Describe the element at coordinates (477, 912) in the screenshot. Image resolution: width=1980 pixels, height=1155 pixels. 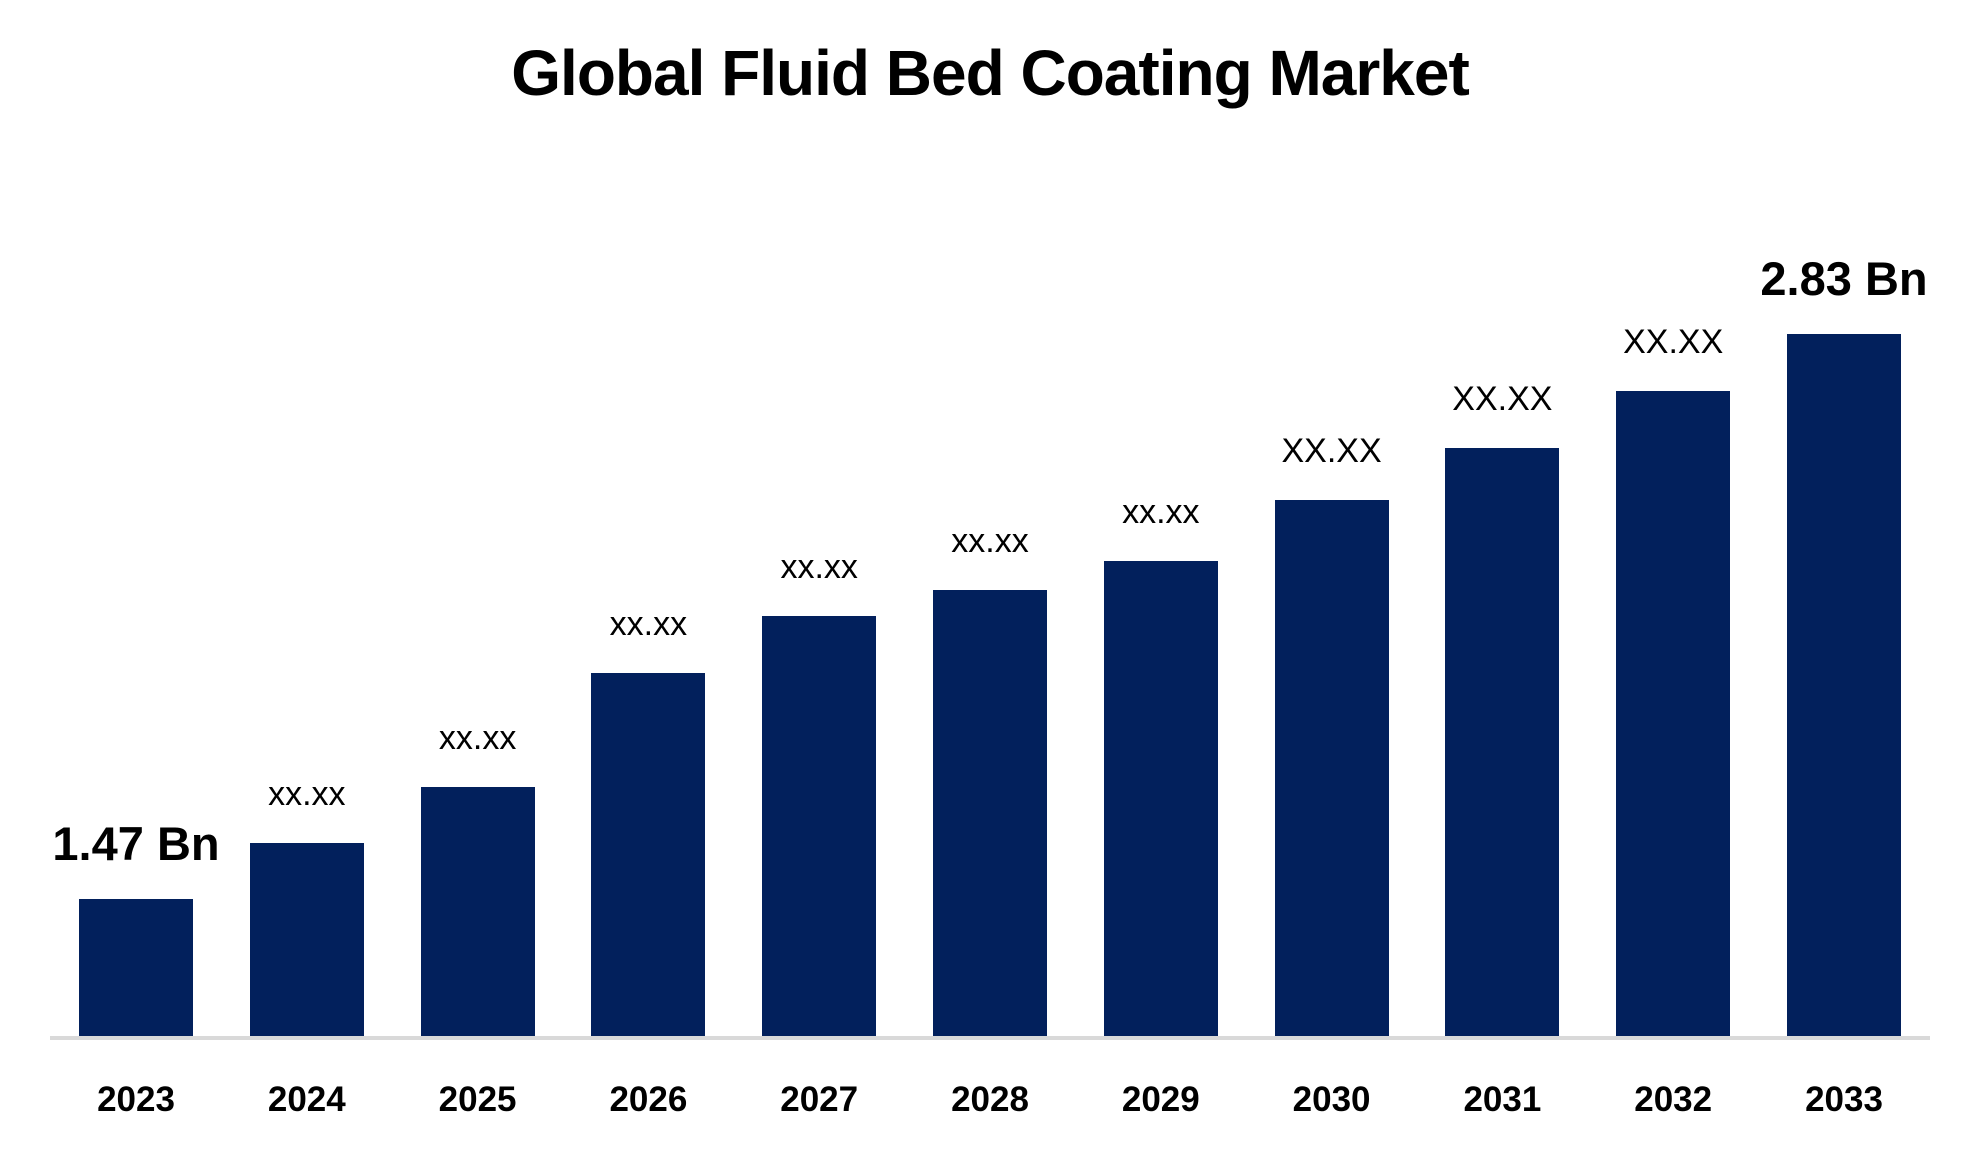
I see `bar-2025` at that location.